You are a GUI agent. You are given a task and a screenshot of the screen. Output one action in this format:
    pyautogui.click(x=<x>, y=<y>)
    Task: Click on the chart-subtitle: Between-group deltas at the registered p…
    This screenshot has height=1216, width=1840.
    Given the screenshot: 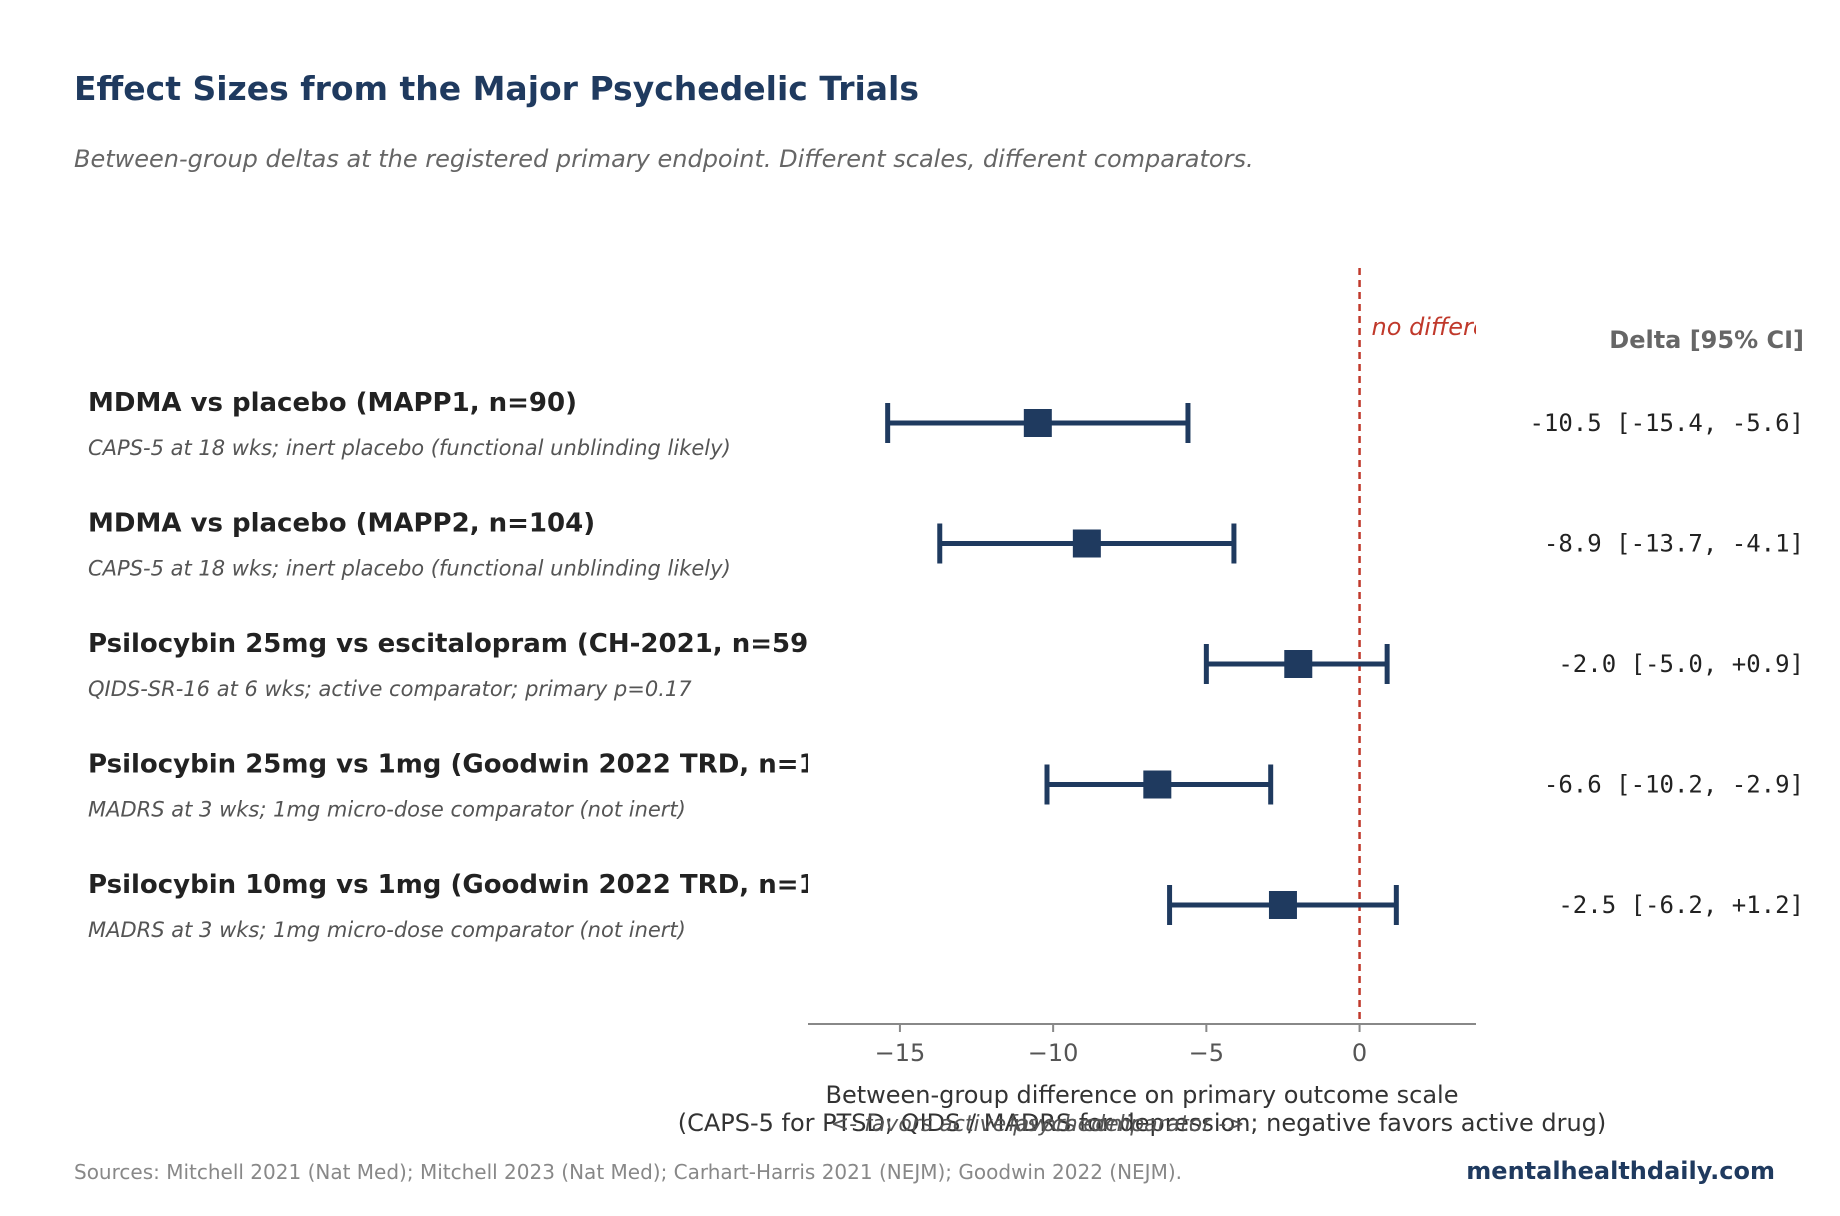 What is the action you would take?
    pyautogui.click(x=664, y=159)
    